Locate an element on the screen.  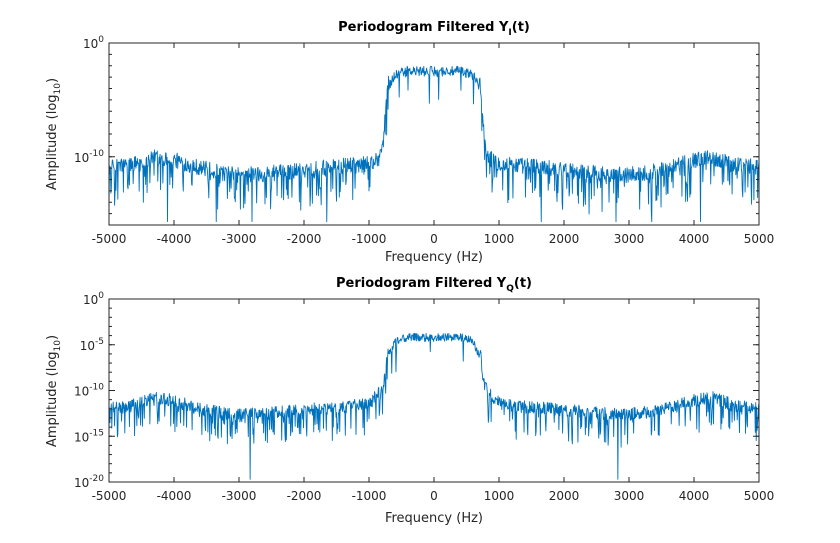
title-bottom: Periodogram Filtered YQ(t) is located at coordinates (434, 285).